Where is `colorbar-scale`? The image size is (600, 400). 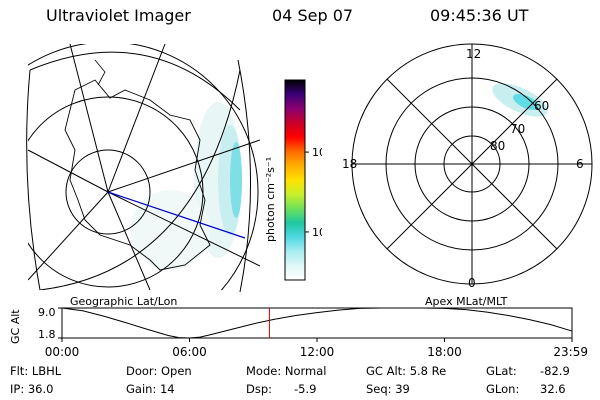 colorbar-scale is located at coordinates (295, 180).